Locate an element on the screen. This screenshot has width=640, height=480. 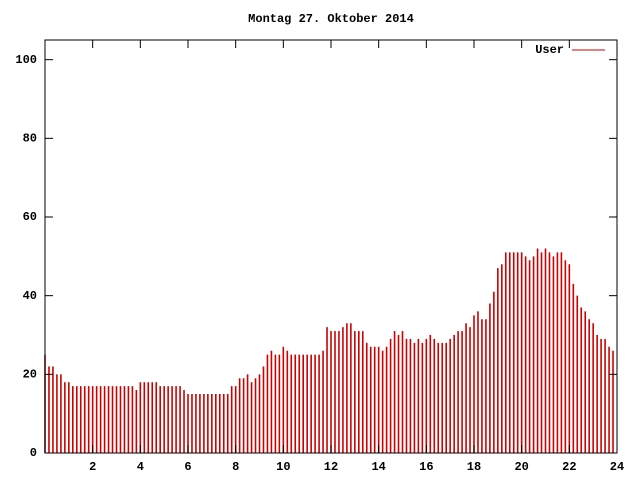
chart-title: Montag 27. Oktober 2014 is located at coordinates (331, 19).